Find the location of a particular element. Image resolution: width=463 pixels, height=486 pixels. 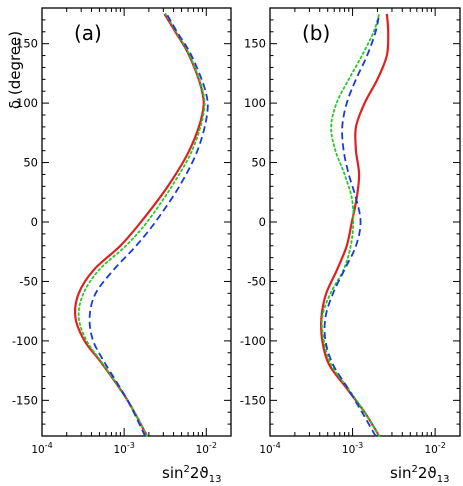

x-axis-title-a: sin22ϑ13 is located at coordinates (191, 474).